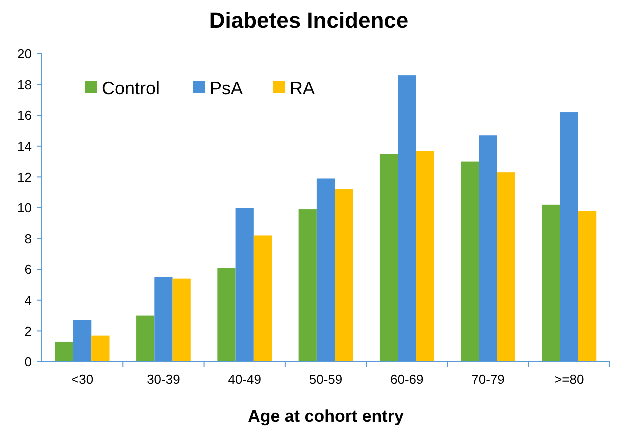  Describe the element at coordinates (25, 116) in the screenshot. I see `y-tick-label: 16` at that location.